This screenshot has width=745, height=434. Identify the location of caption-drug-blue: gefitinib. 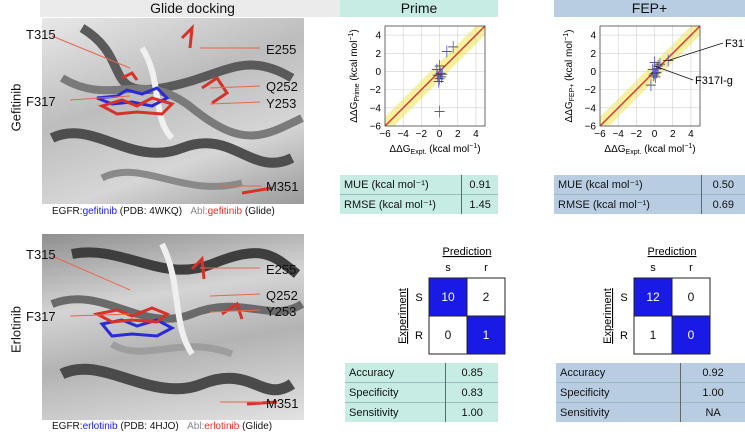
(100, 211).